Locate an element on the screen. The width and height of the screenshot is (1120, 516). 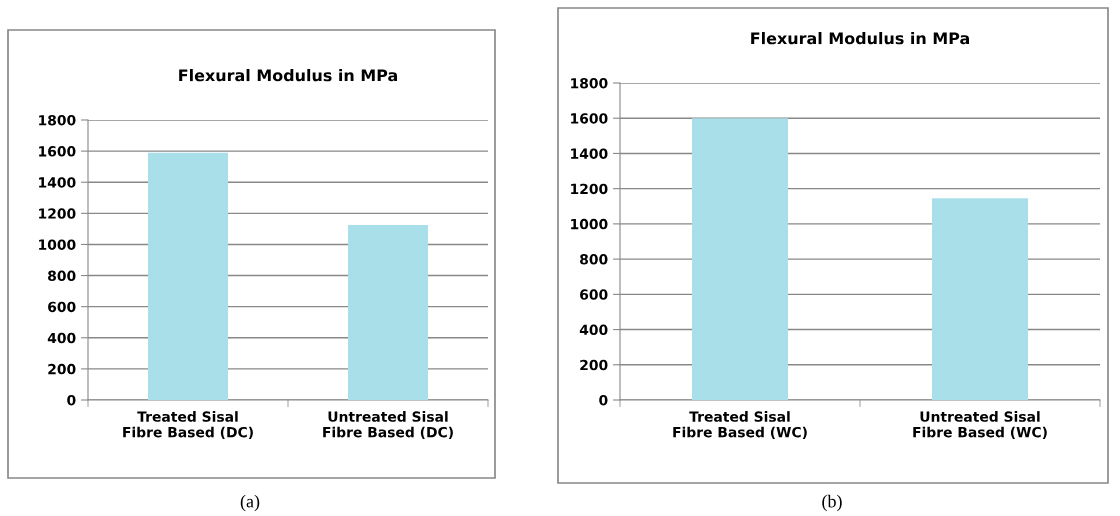
text: (a) is located at coordinates (250, 503).